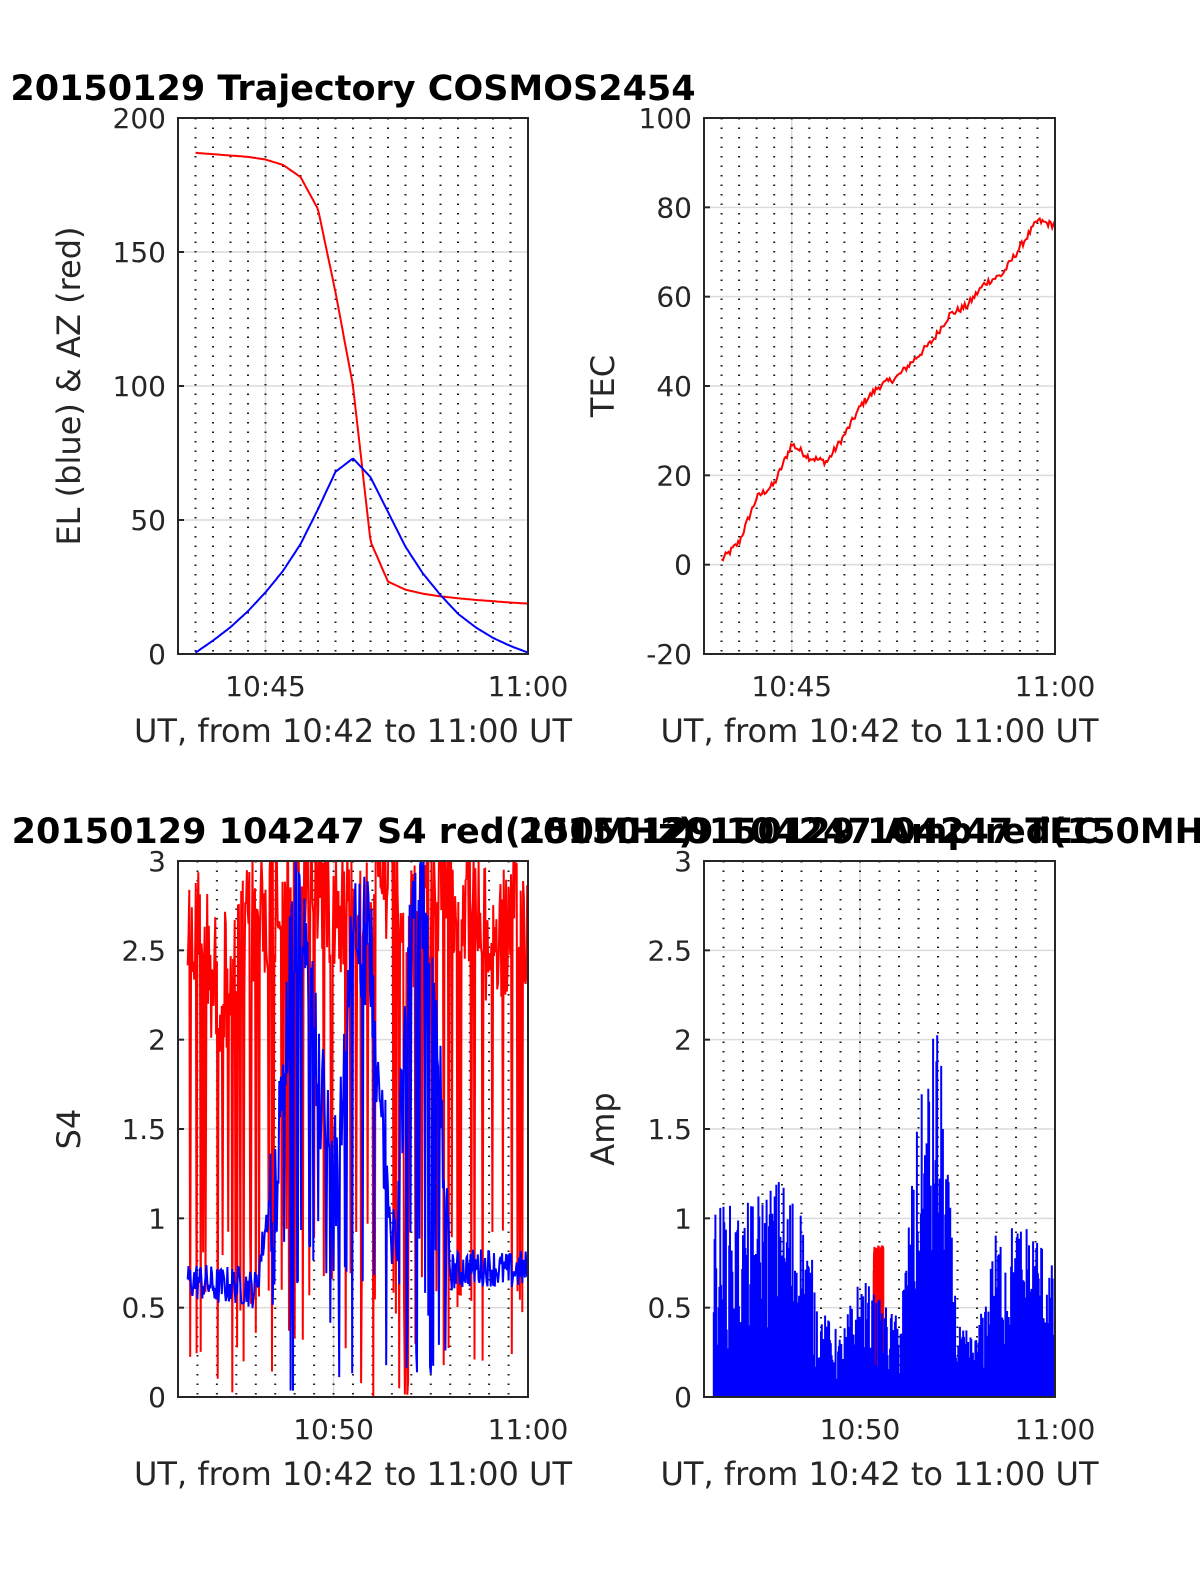 This screenshot has width=1200, height=1575. I want to click on y-tick-label: 50, so click(148, 520).